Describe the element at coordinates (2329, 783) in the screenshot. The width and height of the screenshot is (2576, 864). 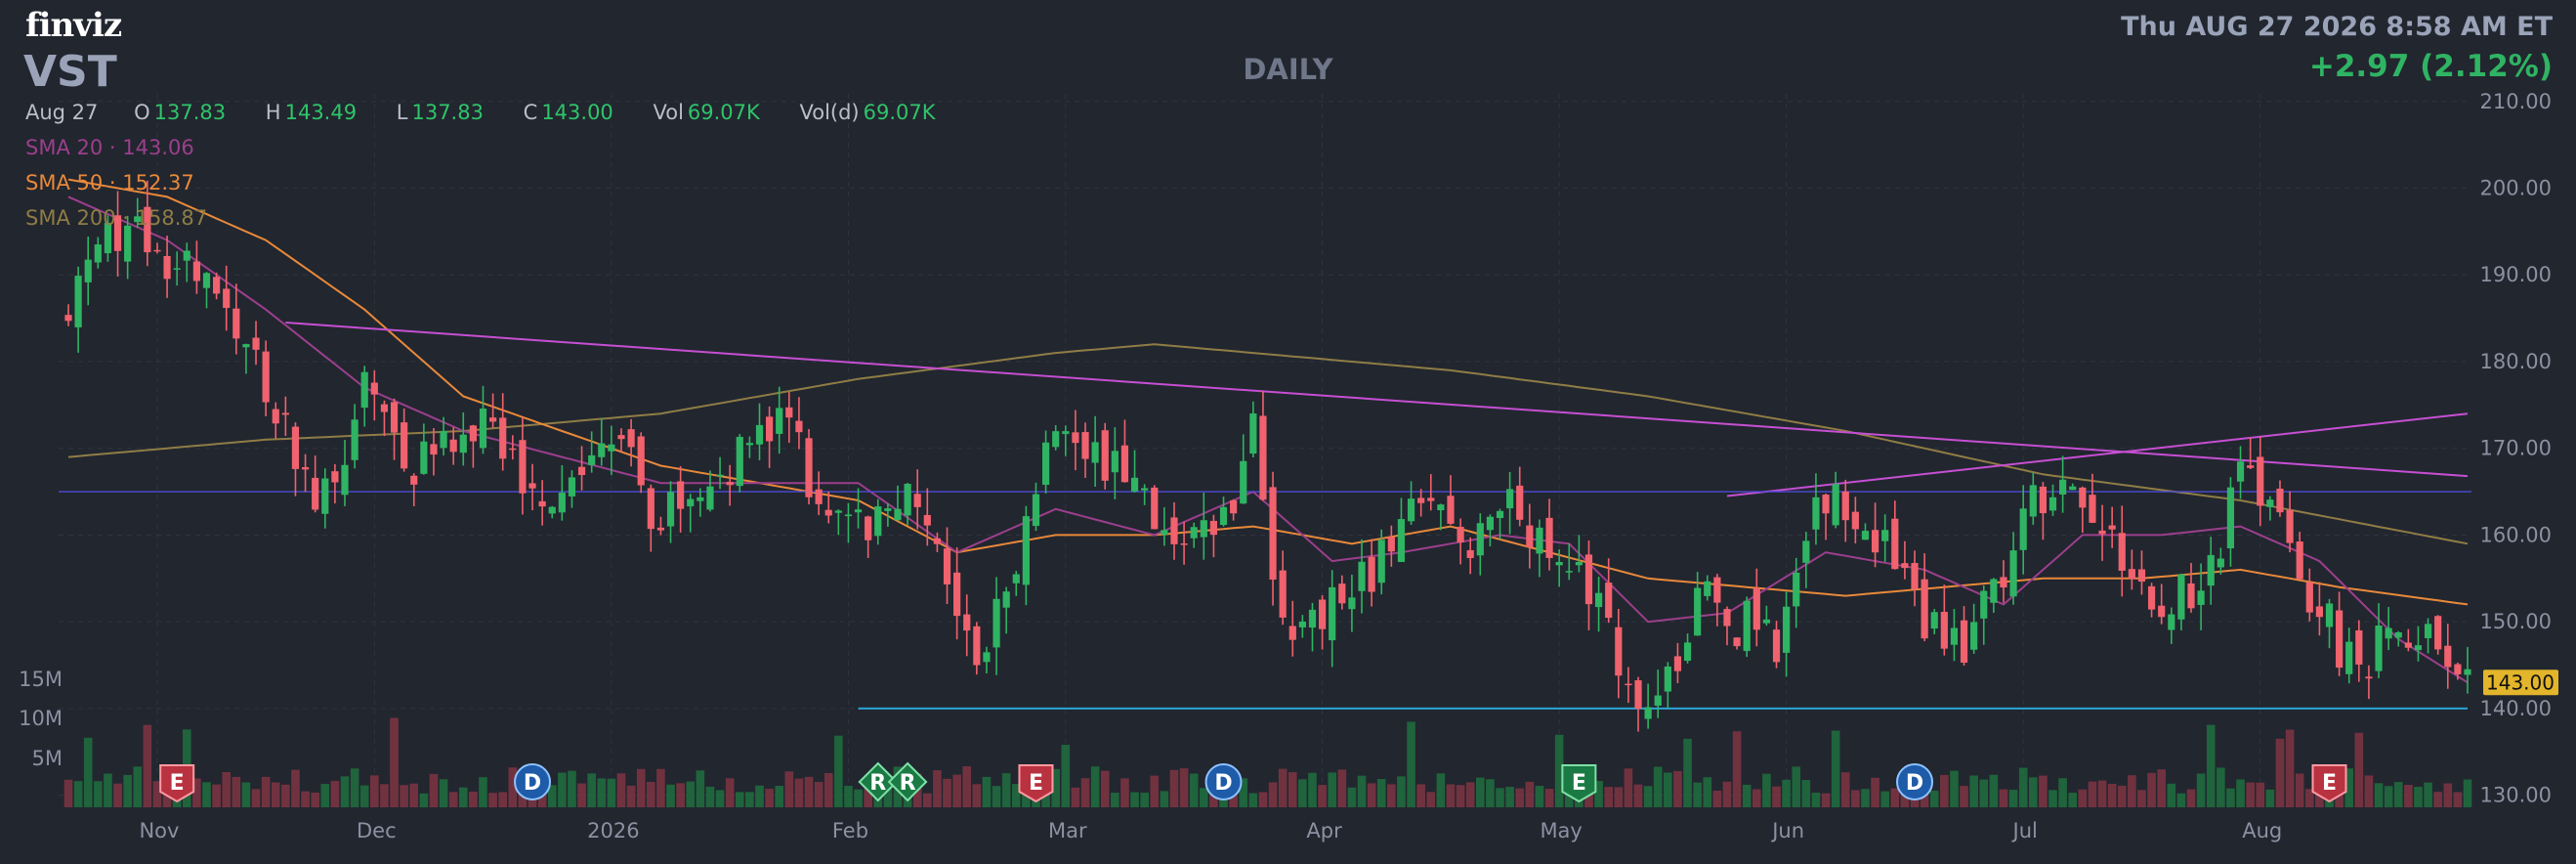
I see `event-label: E` at that location.